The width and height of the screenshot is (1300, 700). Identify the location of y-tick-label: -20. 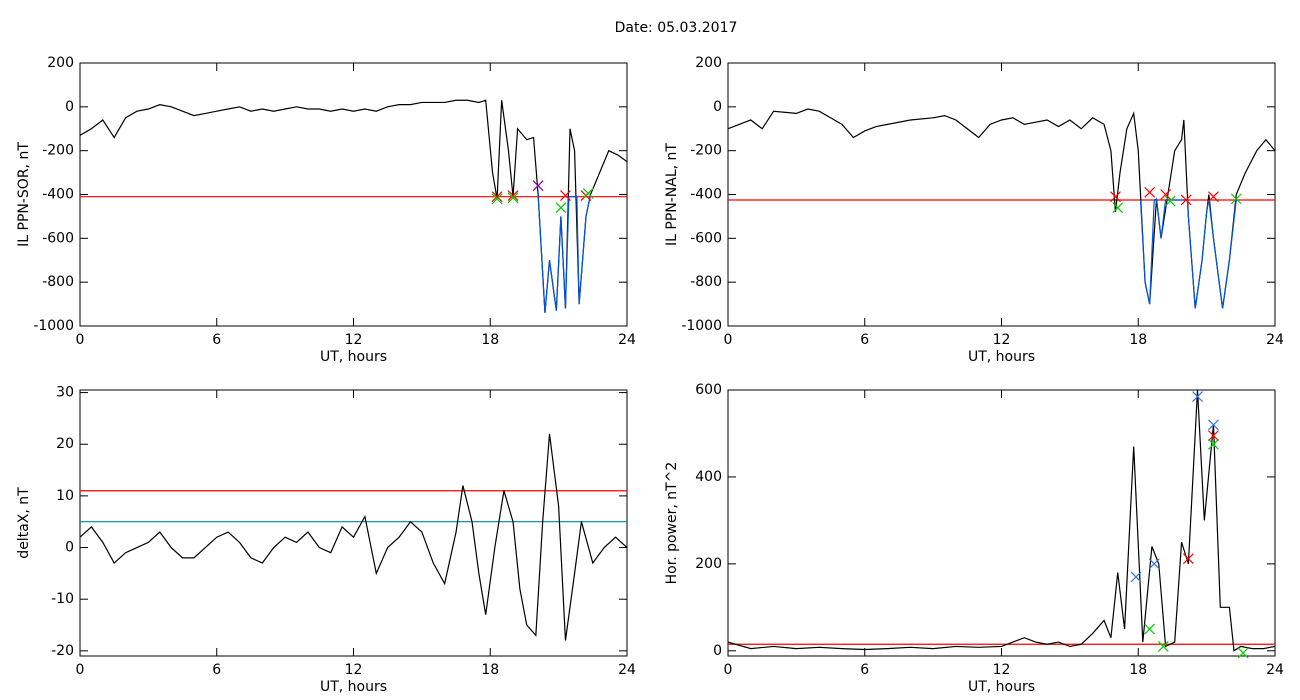
(62, 651).